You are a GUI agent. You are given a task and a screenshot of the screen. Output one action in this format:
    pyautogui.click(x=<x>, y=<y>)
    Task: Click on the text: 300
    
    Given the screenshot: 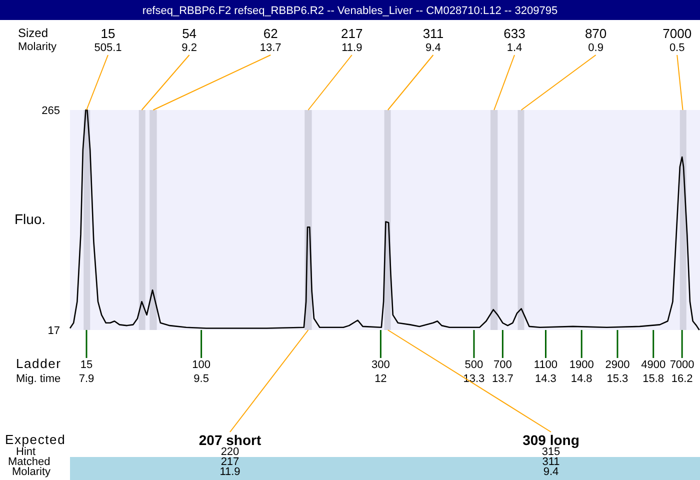 What is the action you would take?
    pyautogui.click(x=381, y=365)
    